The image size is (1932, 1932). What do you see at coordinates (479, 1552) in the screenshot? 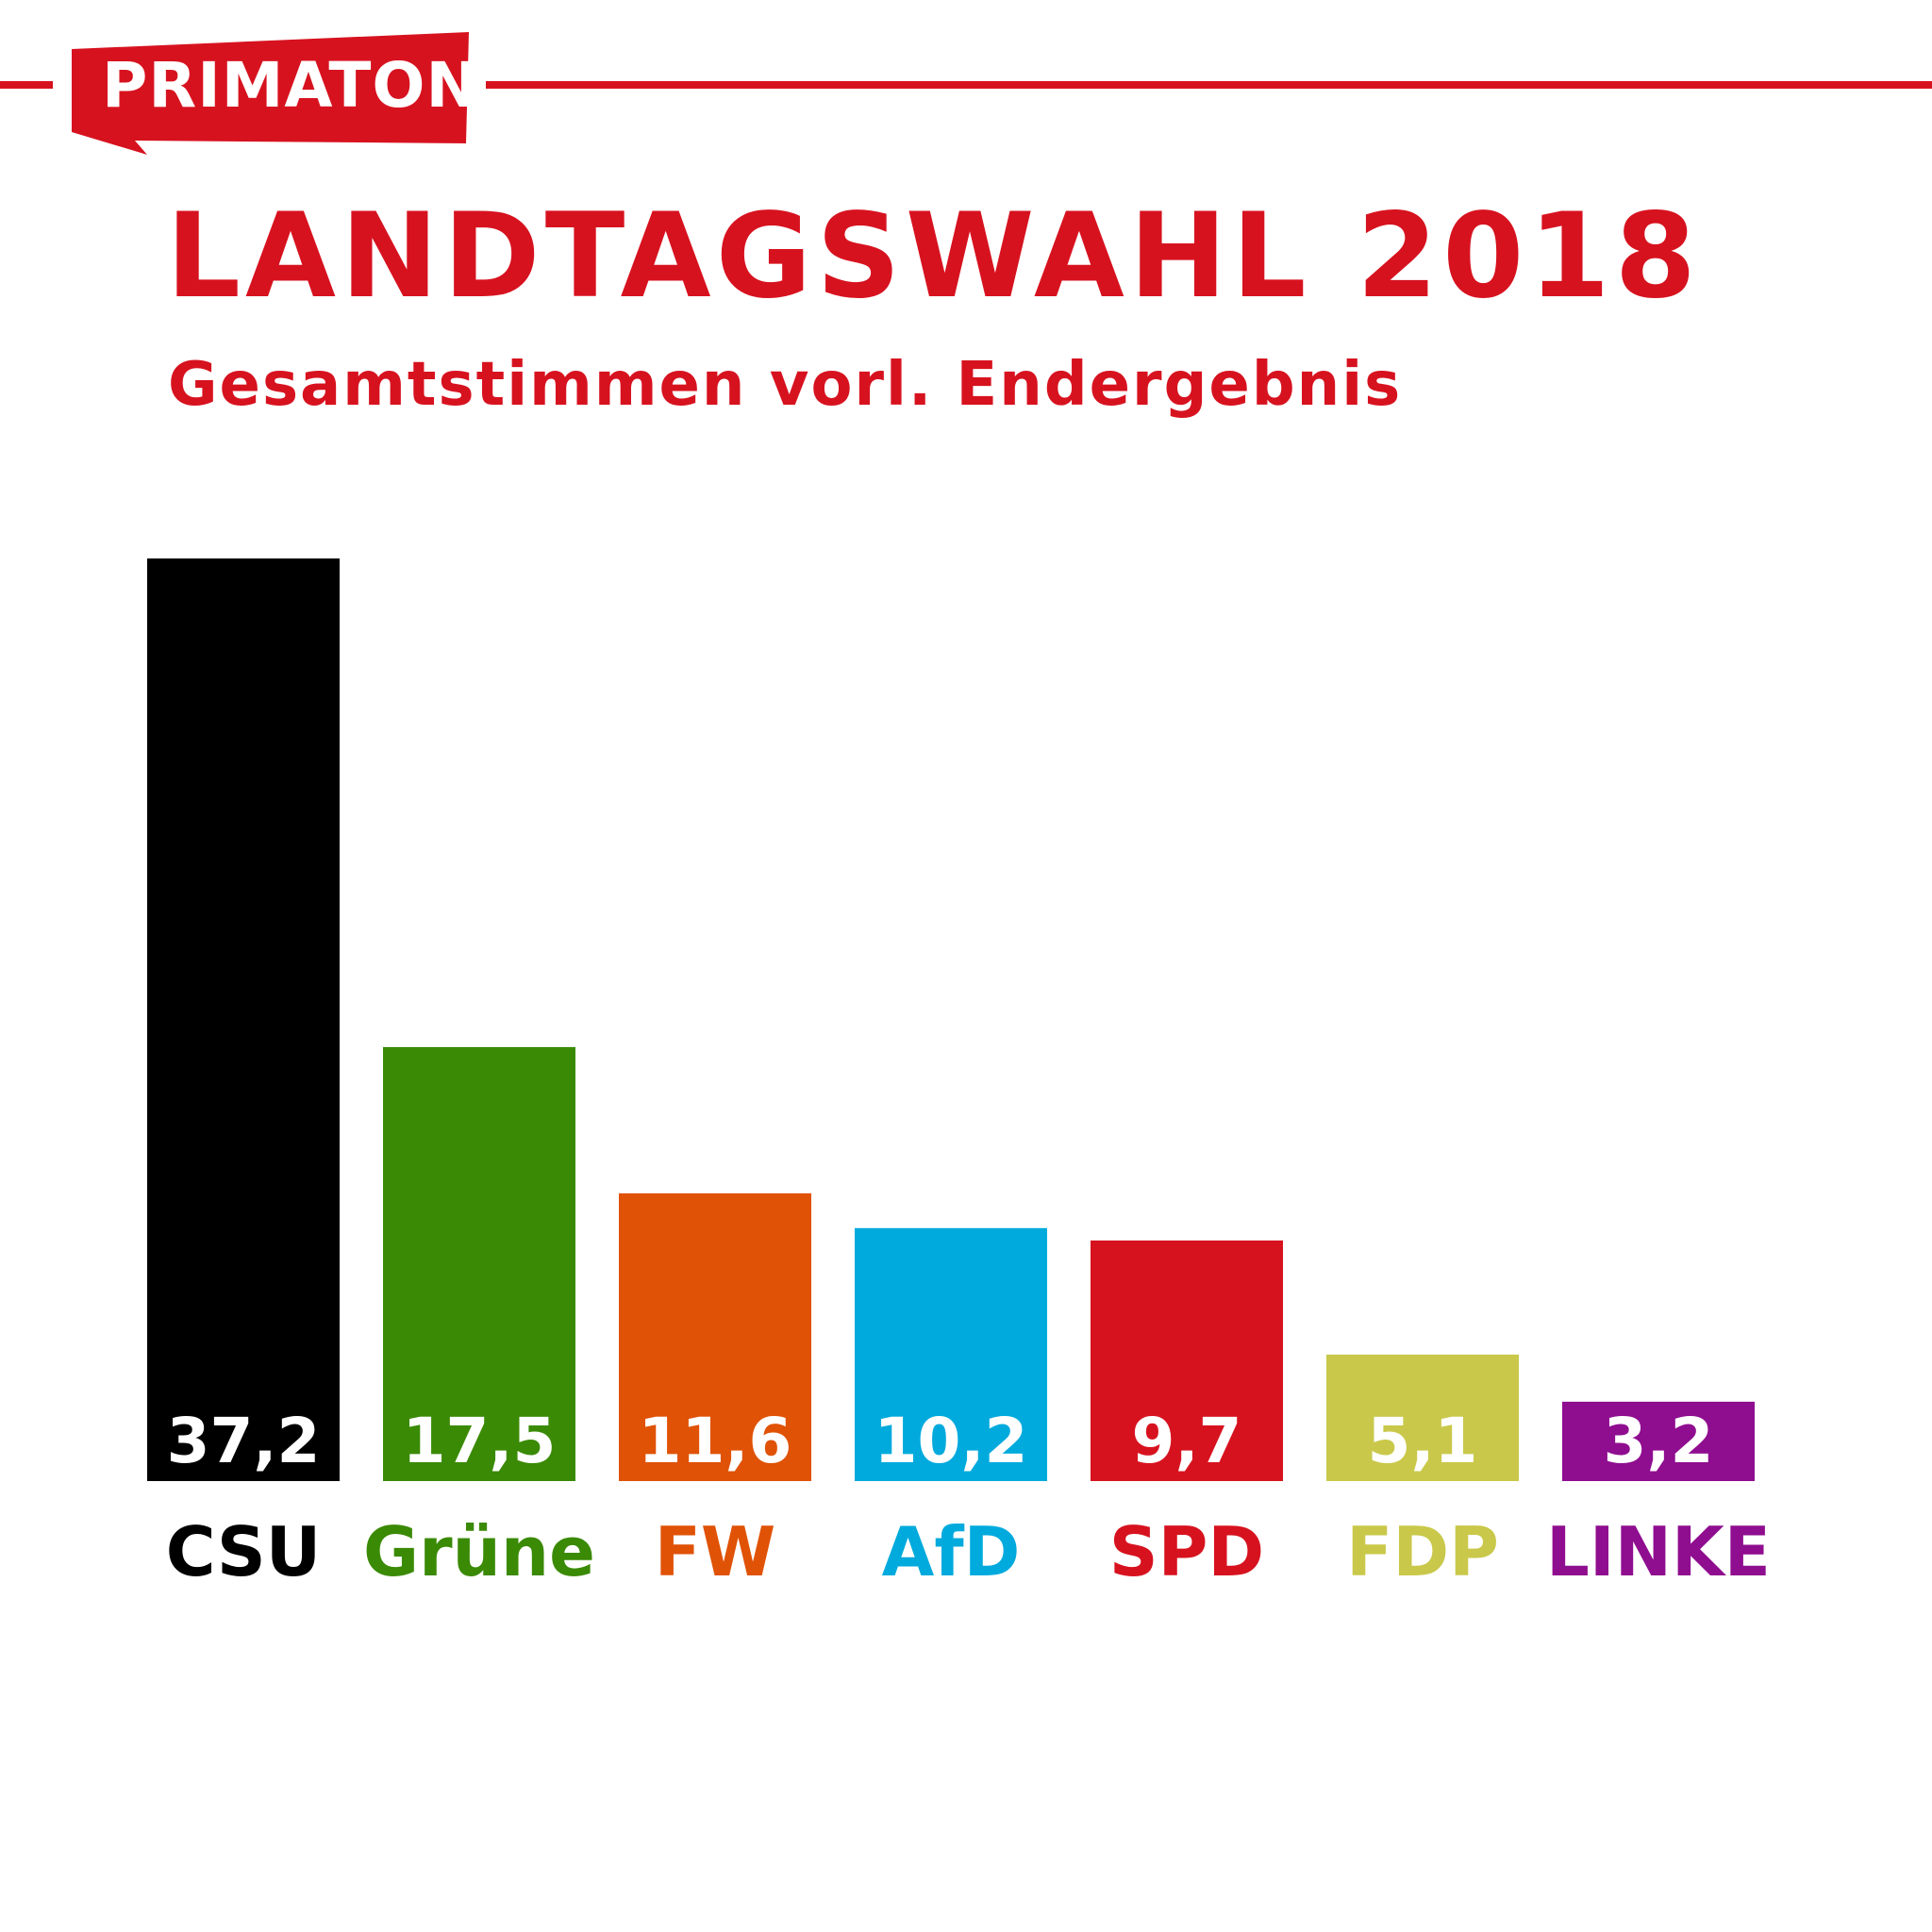
I see `category-label-grne: Grüne` at bounding box center [479, 1552].